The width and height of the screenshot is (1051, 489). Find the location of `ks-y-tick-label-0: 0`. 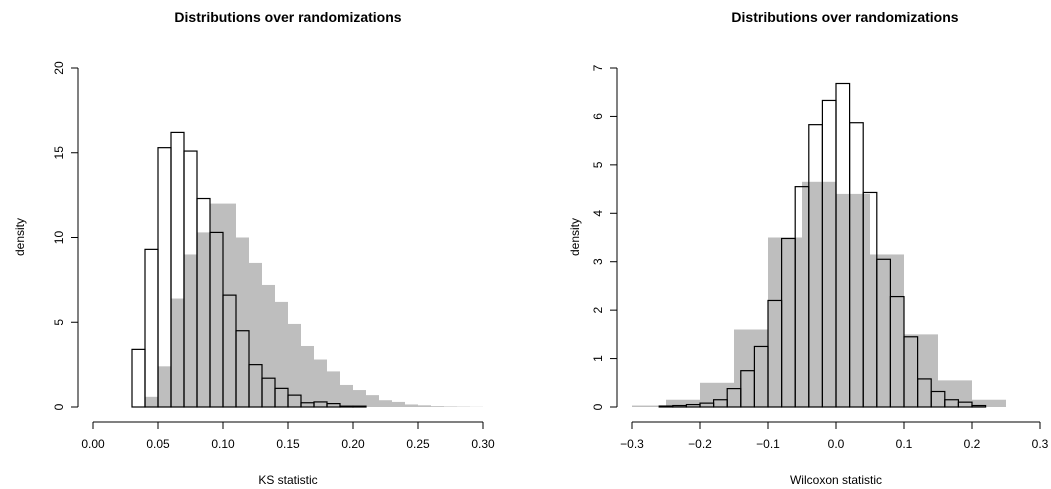

ks-y-tick-label-0: 0 is located at coordinates (59, 406).